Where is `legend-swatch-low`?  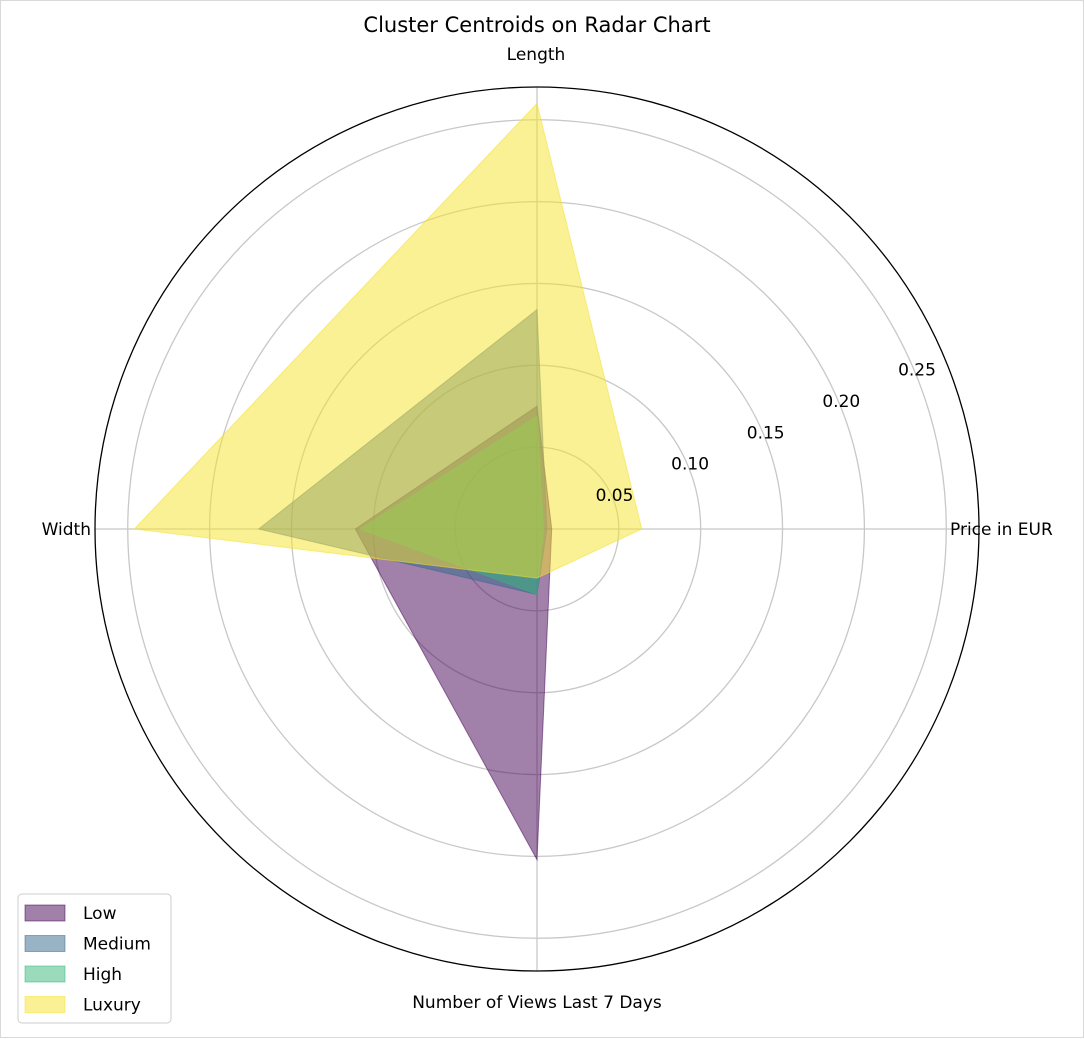
legend-swatch-low is located at coordinates (45, 913).